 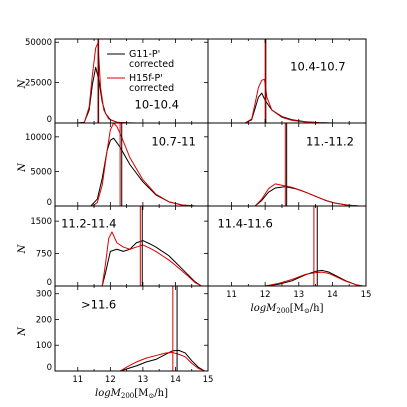 What do you see at coordinates (41, 172) in the screenshot?
I see `y-tick-label: 5000` at bounding box center [41, 172].